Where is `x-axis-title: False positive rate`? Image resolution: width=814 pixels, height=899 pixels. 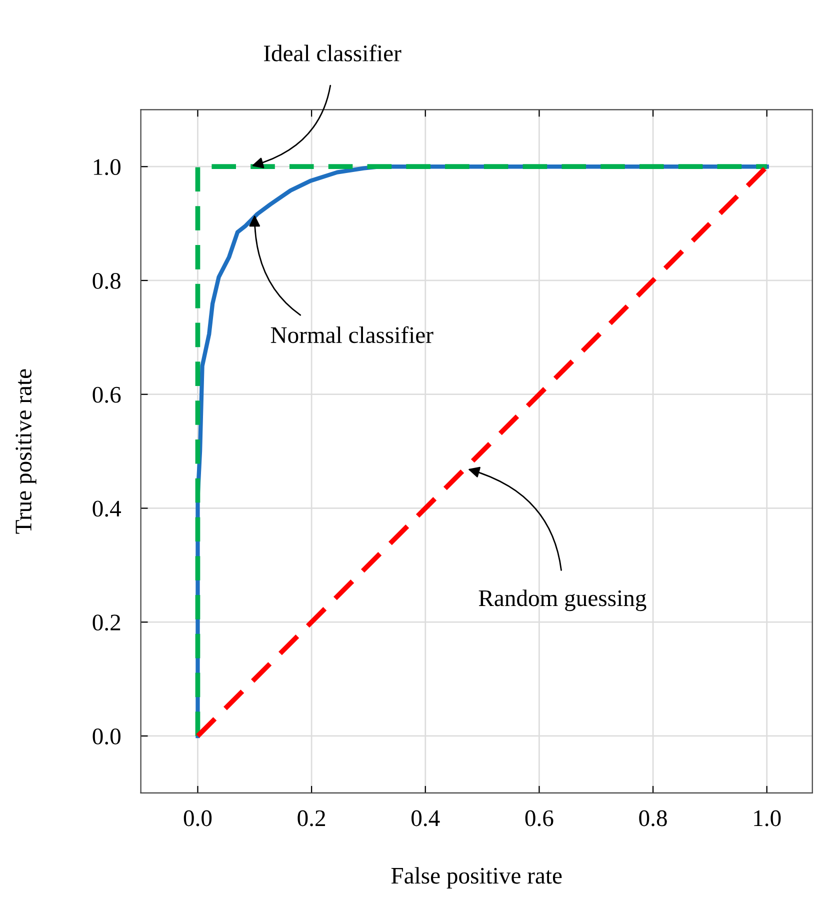
x-axis-title: False positive rate is located at coordinates (476, 878).